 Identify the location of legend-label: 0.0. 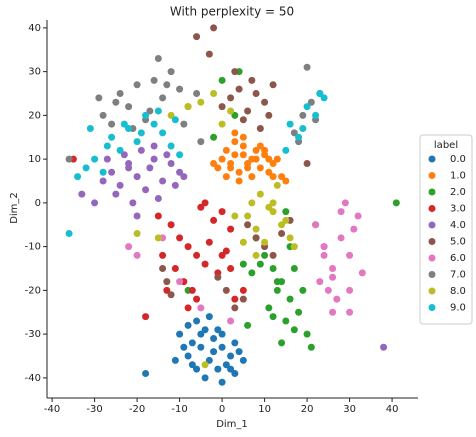
(458, 159).